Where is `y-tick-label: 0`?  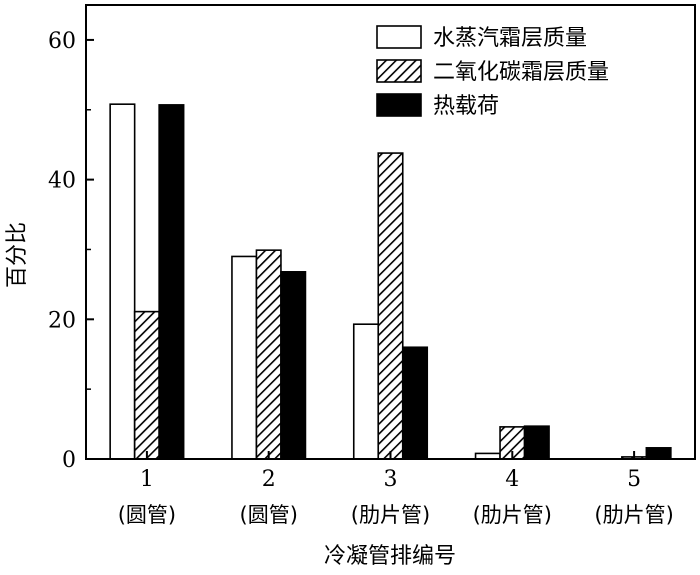 y-tick-label: 0 is located at coordinates (69, 460).